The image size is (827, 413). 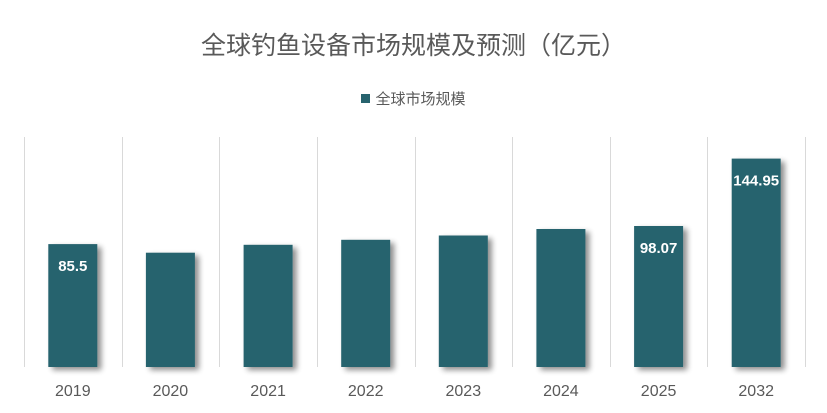 I want to click on data-label: 85.5, so click(x=72, y=266).